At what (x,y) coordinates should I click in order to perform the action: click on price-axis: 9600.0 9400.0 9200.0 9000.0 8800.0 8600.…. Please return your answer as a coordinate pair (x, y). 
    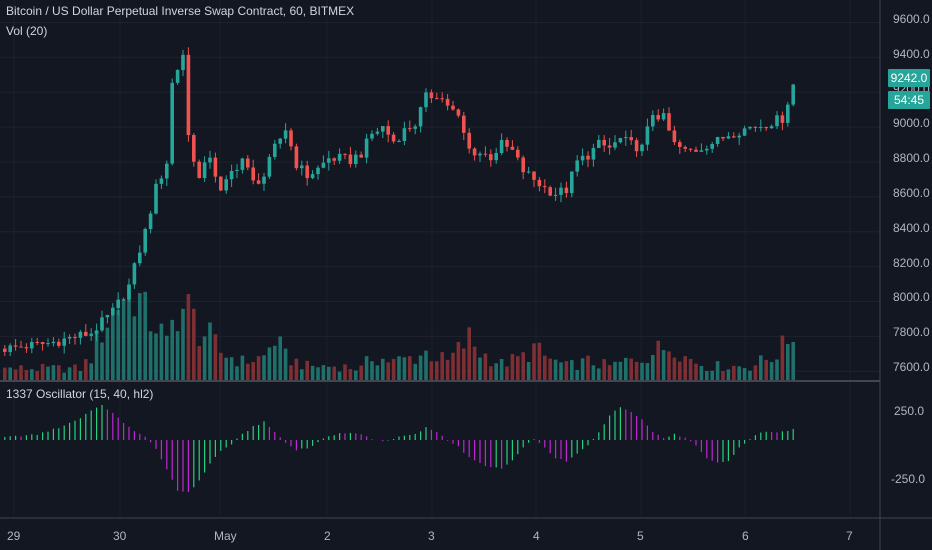
    Looking at the image, I should click on (911, 193).